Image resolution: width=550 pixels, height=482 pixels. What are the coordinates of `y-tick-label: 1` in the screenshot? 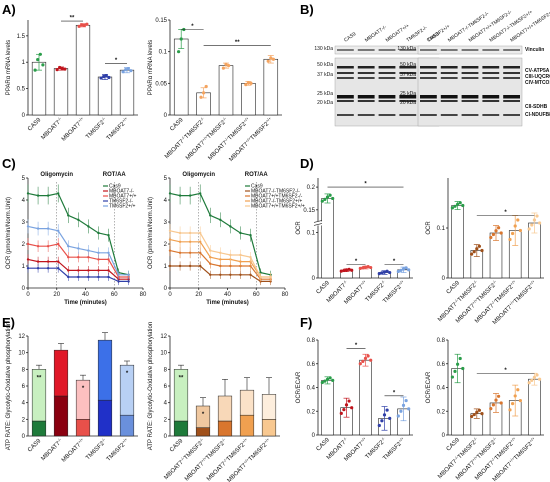 It's located at (166, 267).